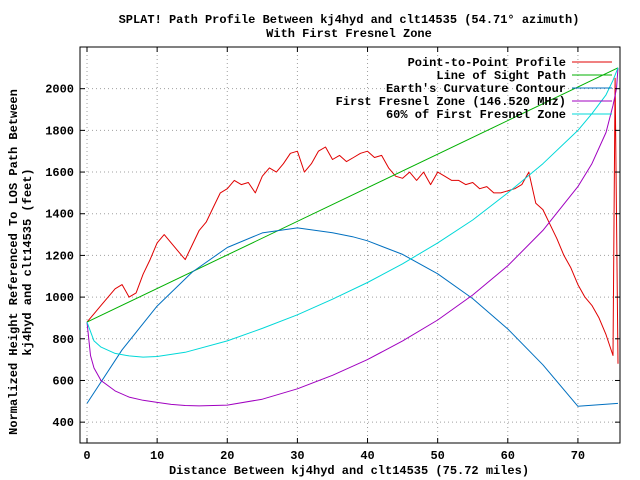  What do you see at coordinates (63, 381) in the screenshot?
I see `y-tick-label: 600` at bounding box center [63, 381].